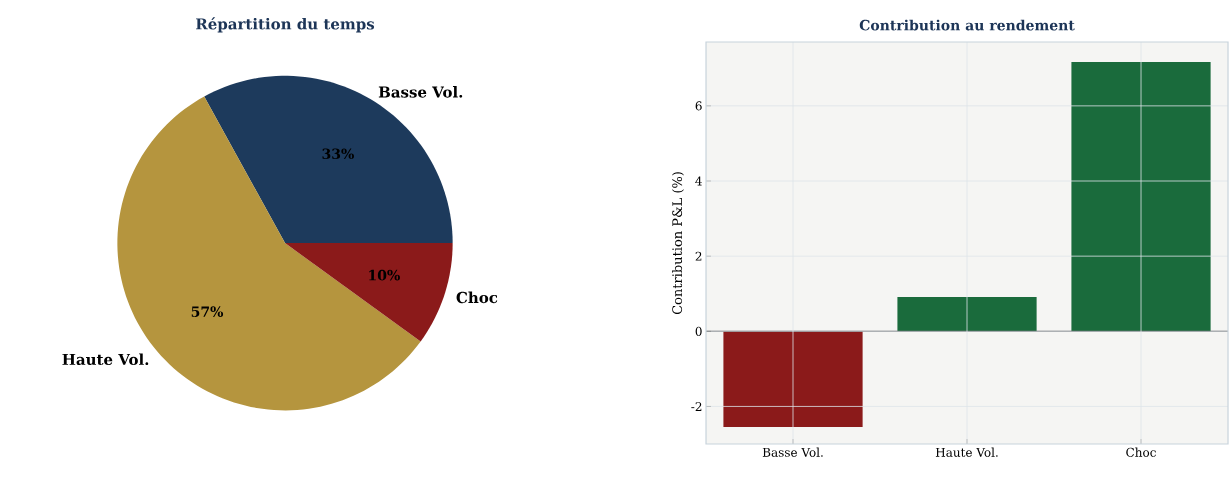 The height and width of the screenshot is (484, 1230). What do you see at coordinates (698, 256) in the screenshot?
I see `y-tick-label: 2` at bounding box center [698, 256].